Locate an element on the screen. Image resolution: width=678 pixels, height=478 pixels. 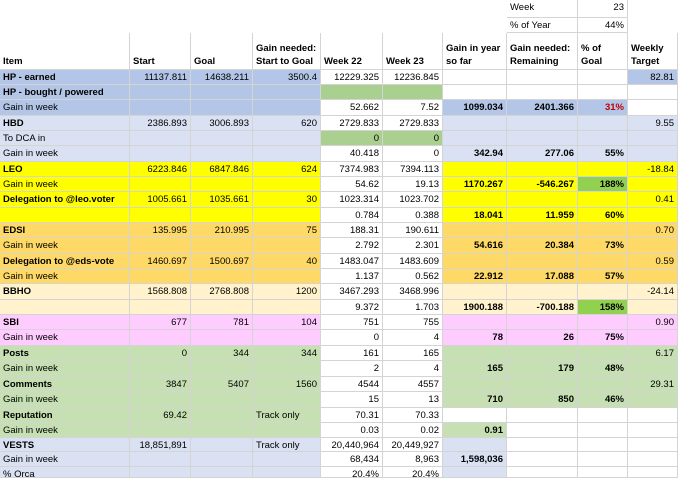
vests_gain-pct is located at coordinates (603, 459).